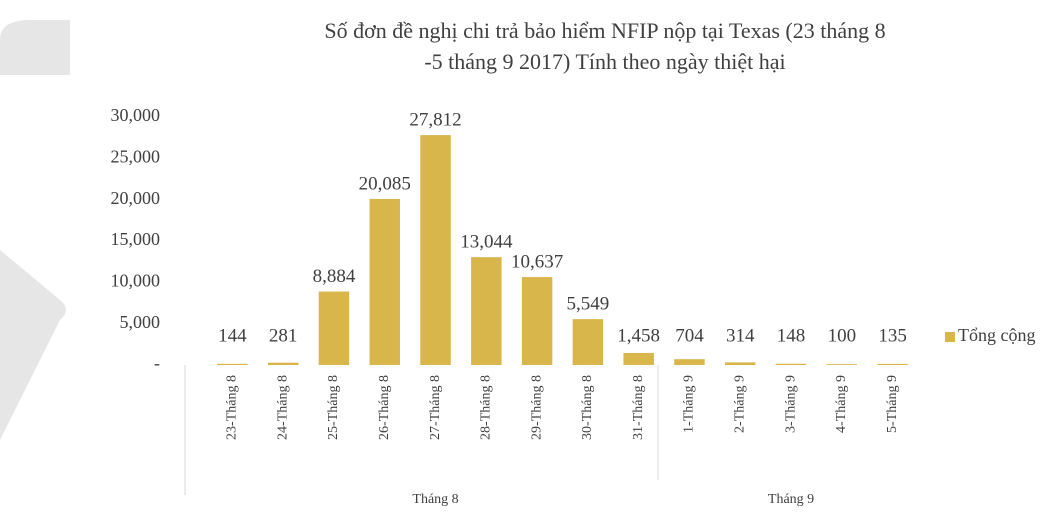 Image resolution: width=1052 pixels, height=515 pixels. What do you see at coordinates (136, 198) in the screenshot?
I see `y-tick-label: 20,000` at bounding box center [136, 198].